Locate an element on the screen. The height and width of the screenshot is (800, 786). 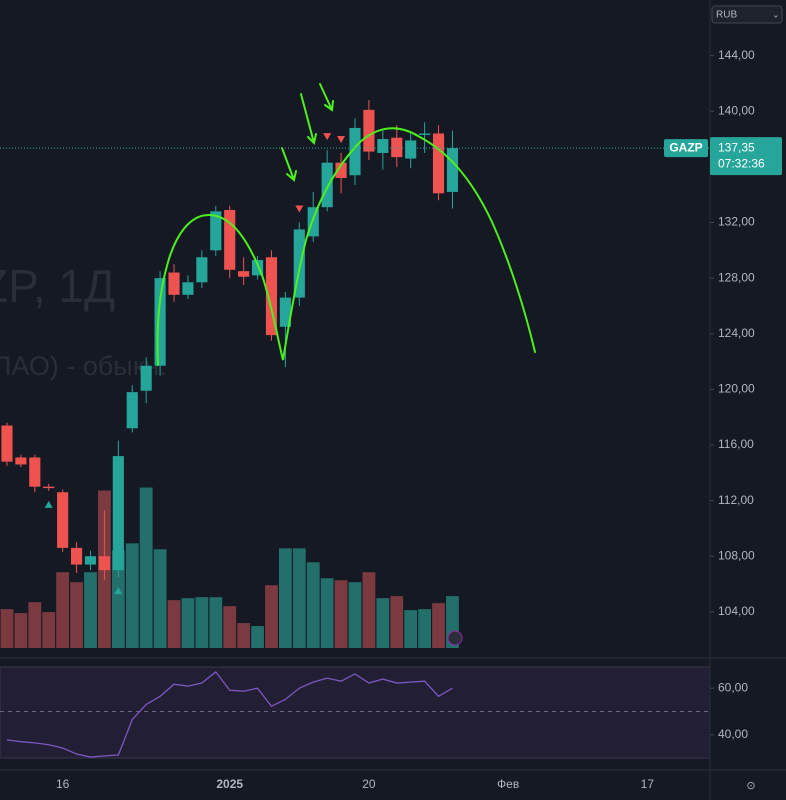
y-tick-label: 124,00 is located at coordinates (736, 333).